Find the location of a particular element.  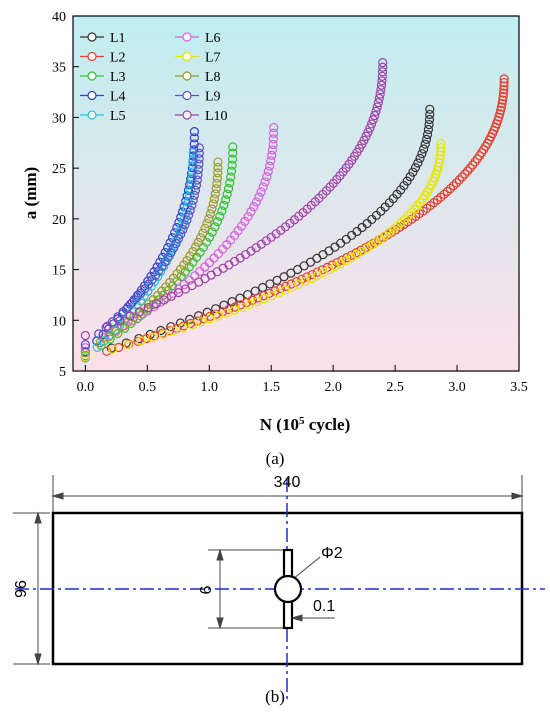

y-tick-label: 40 is located at coordinates (59, 17).